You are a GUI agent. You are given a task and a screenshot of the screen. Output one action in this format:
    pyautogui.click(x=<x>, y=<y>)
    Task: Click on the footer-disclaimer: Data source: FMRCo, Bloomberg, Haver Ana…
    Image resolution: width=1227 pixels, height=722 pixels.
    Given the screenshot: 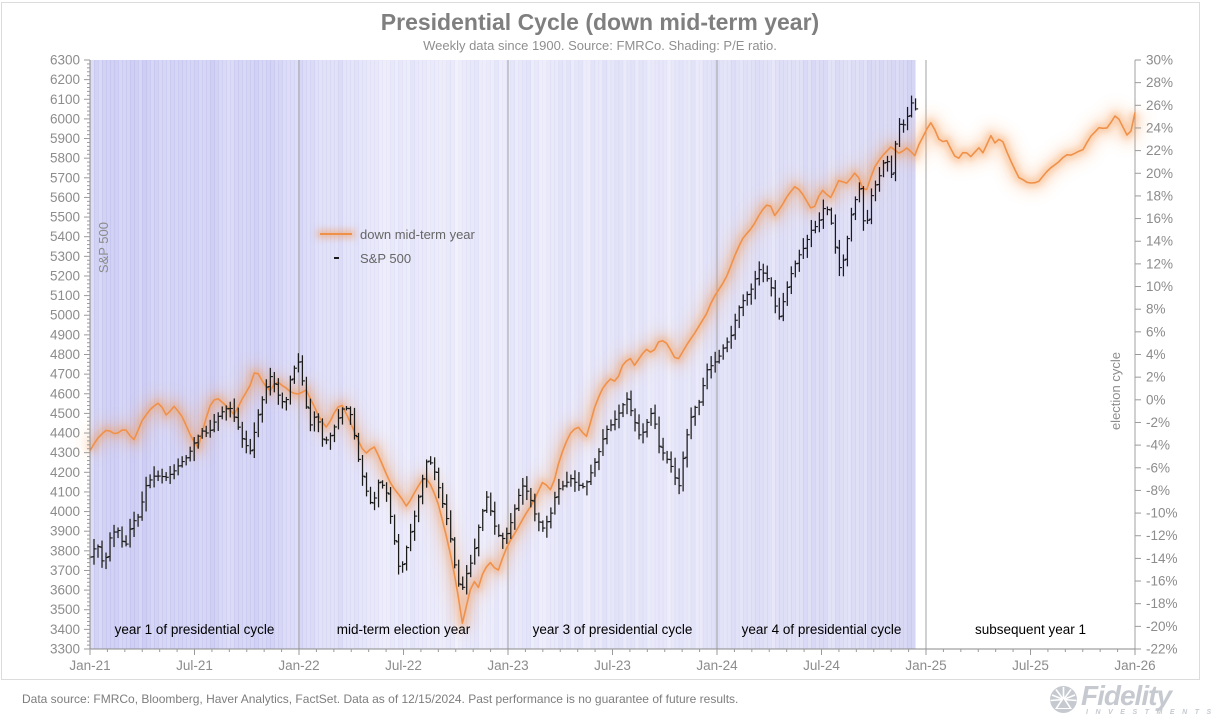 What is the action you would take?
    pyautogui.click(x=380, y=699)
    